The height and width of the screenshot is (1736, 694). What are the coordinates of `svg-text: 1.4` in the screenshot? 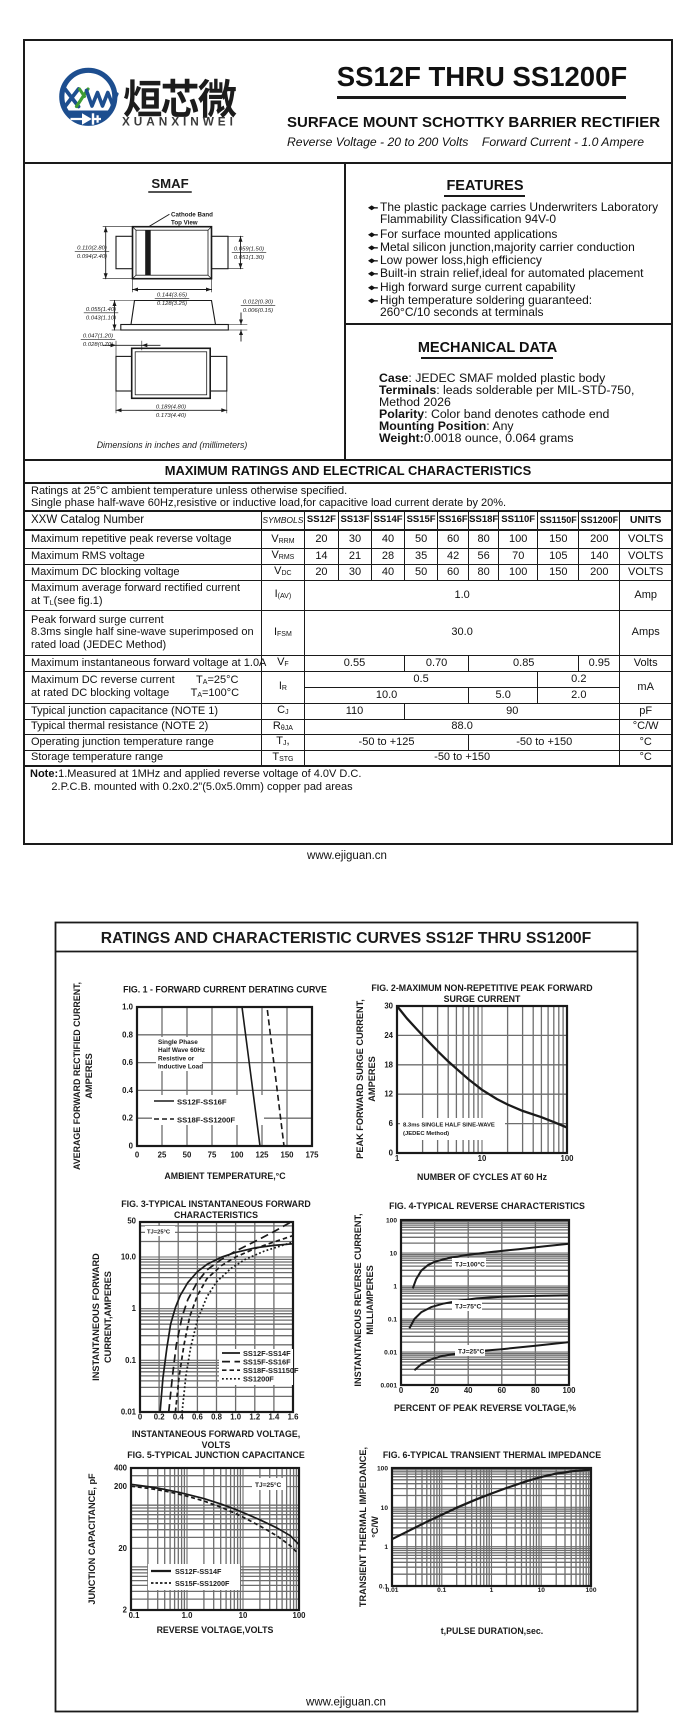 It's located at (274, 1417).